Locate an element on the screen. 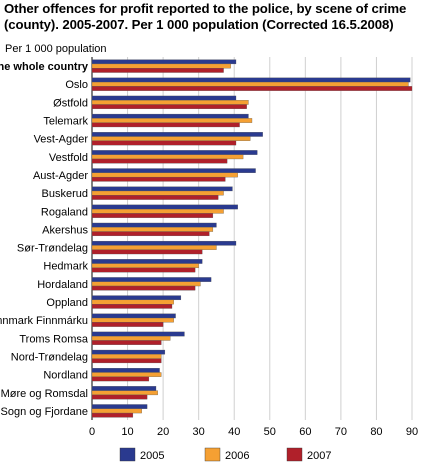  category-label: Sør-Trøndelag is located at coordinates (52, 249).